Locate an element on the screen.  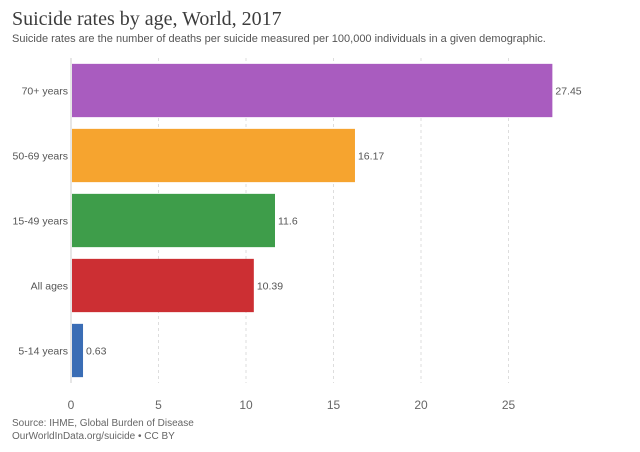
data-label: 0.63 is located at coordinates (96, 352).